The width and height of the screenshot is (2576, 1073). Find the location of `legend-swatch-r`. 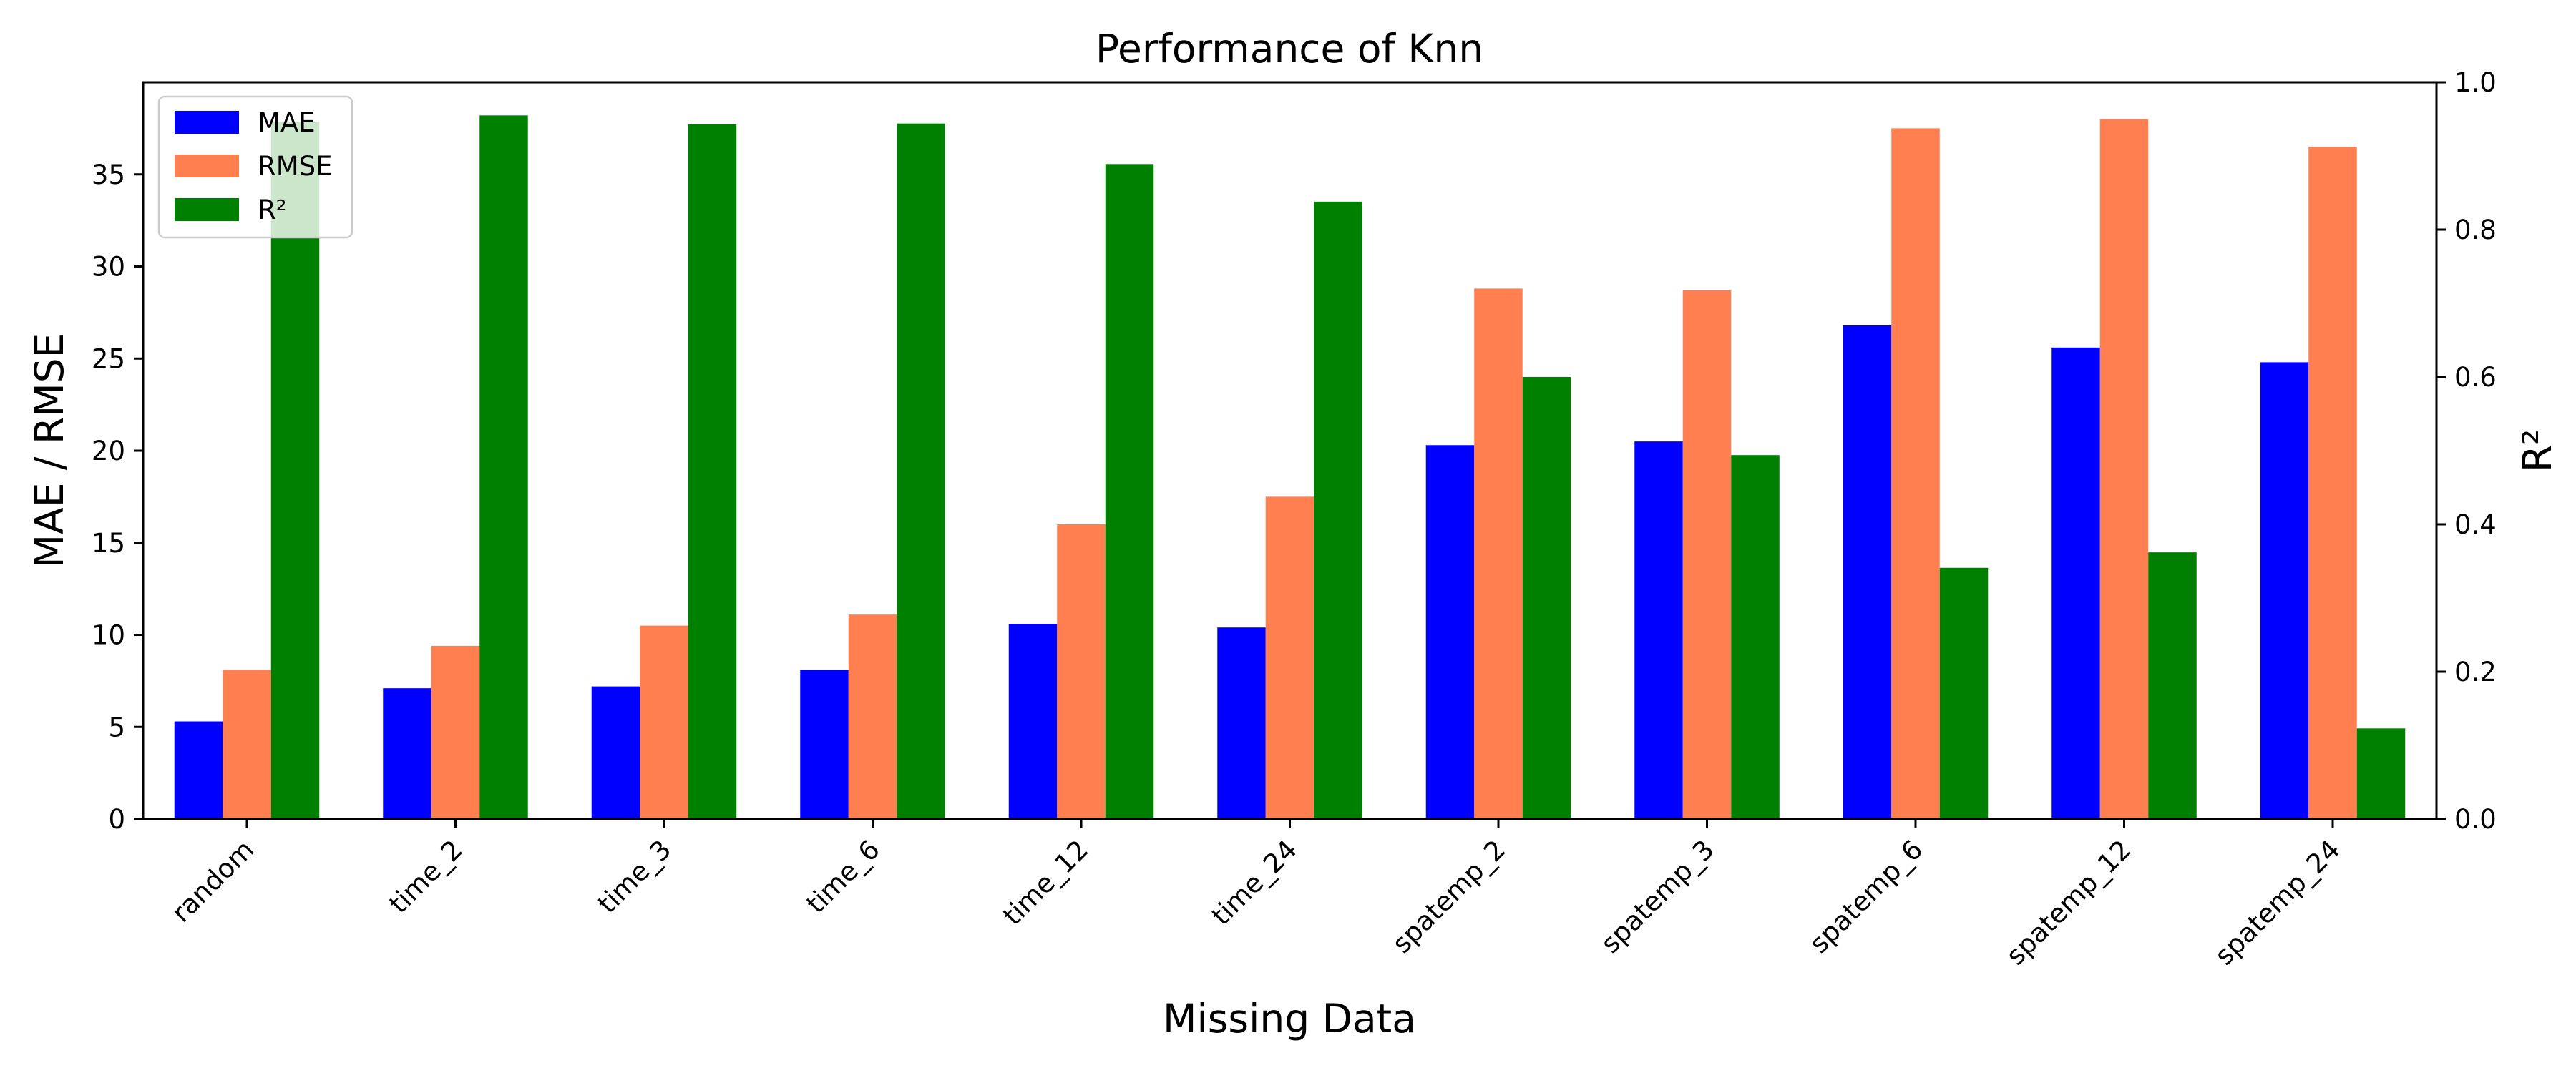

legend-swatch-r is located at coordinates (207, 209).